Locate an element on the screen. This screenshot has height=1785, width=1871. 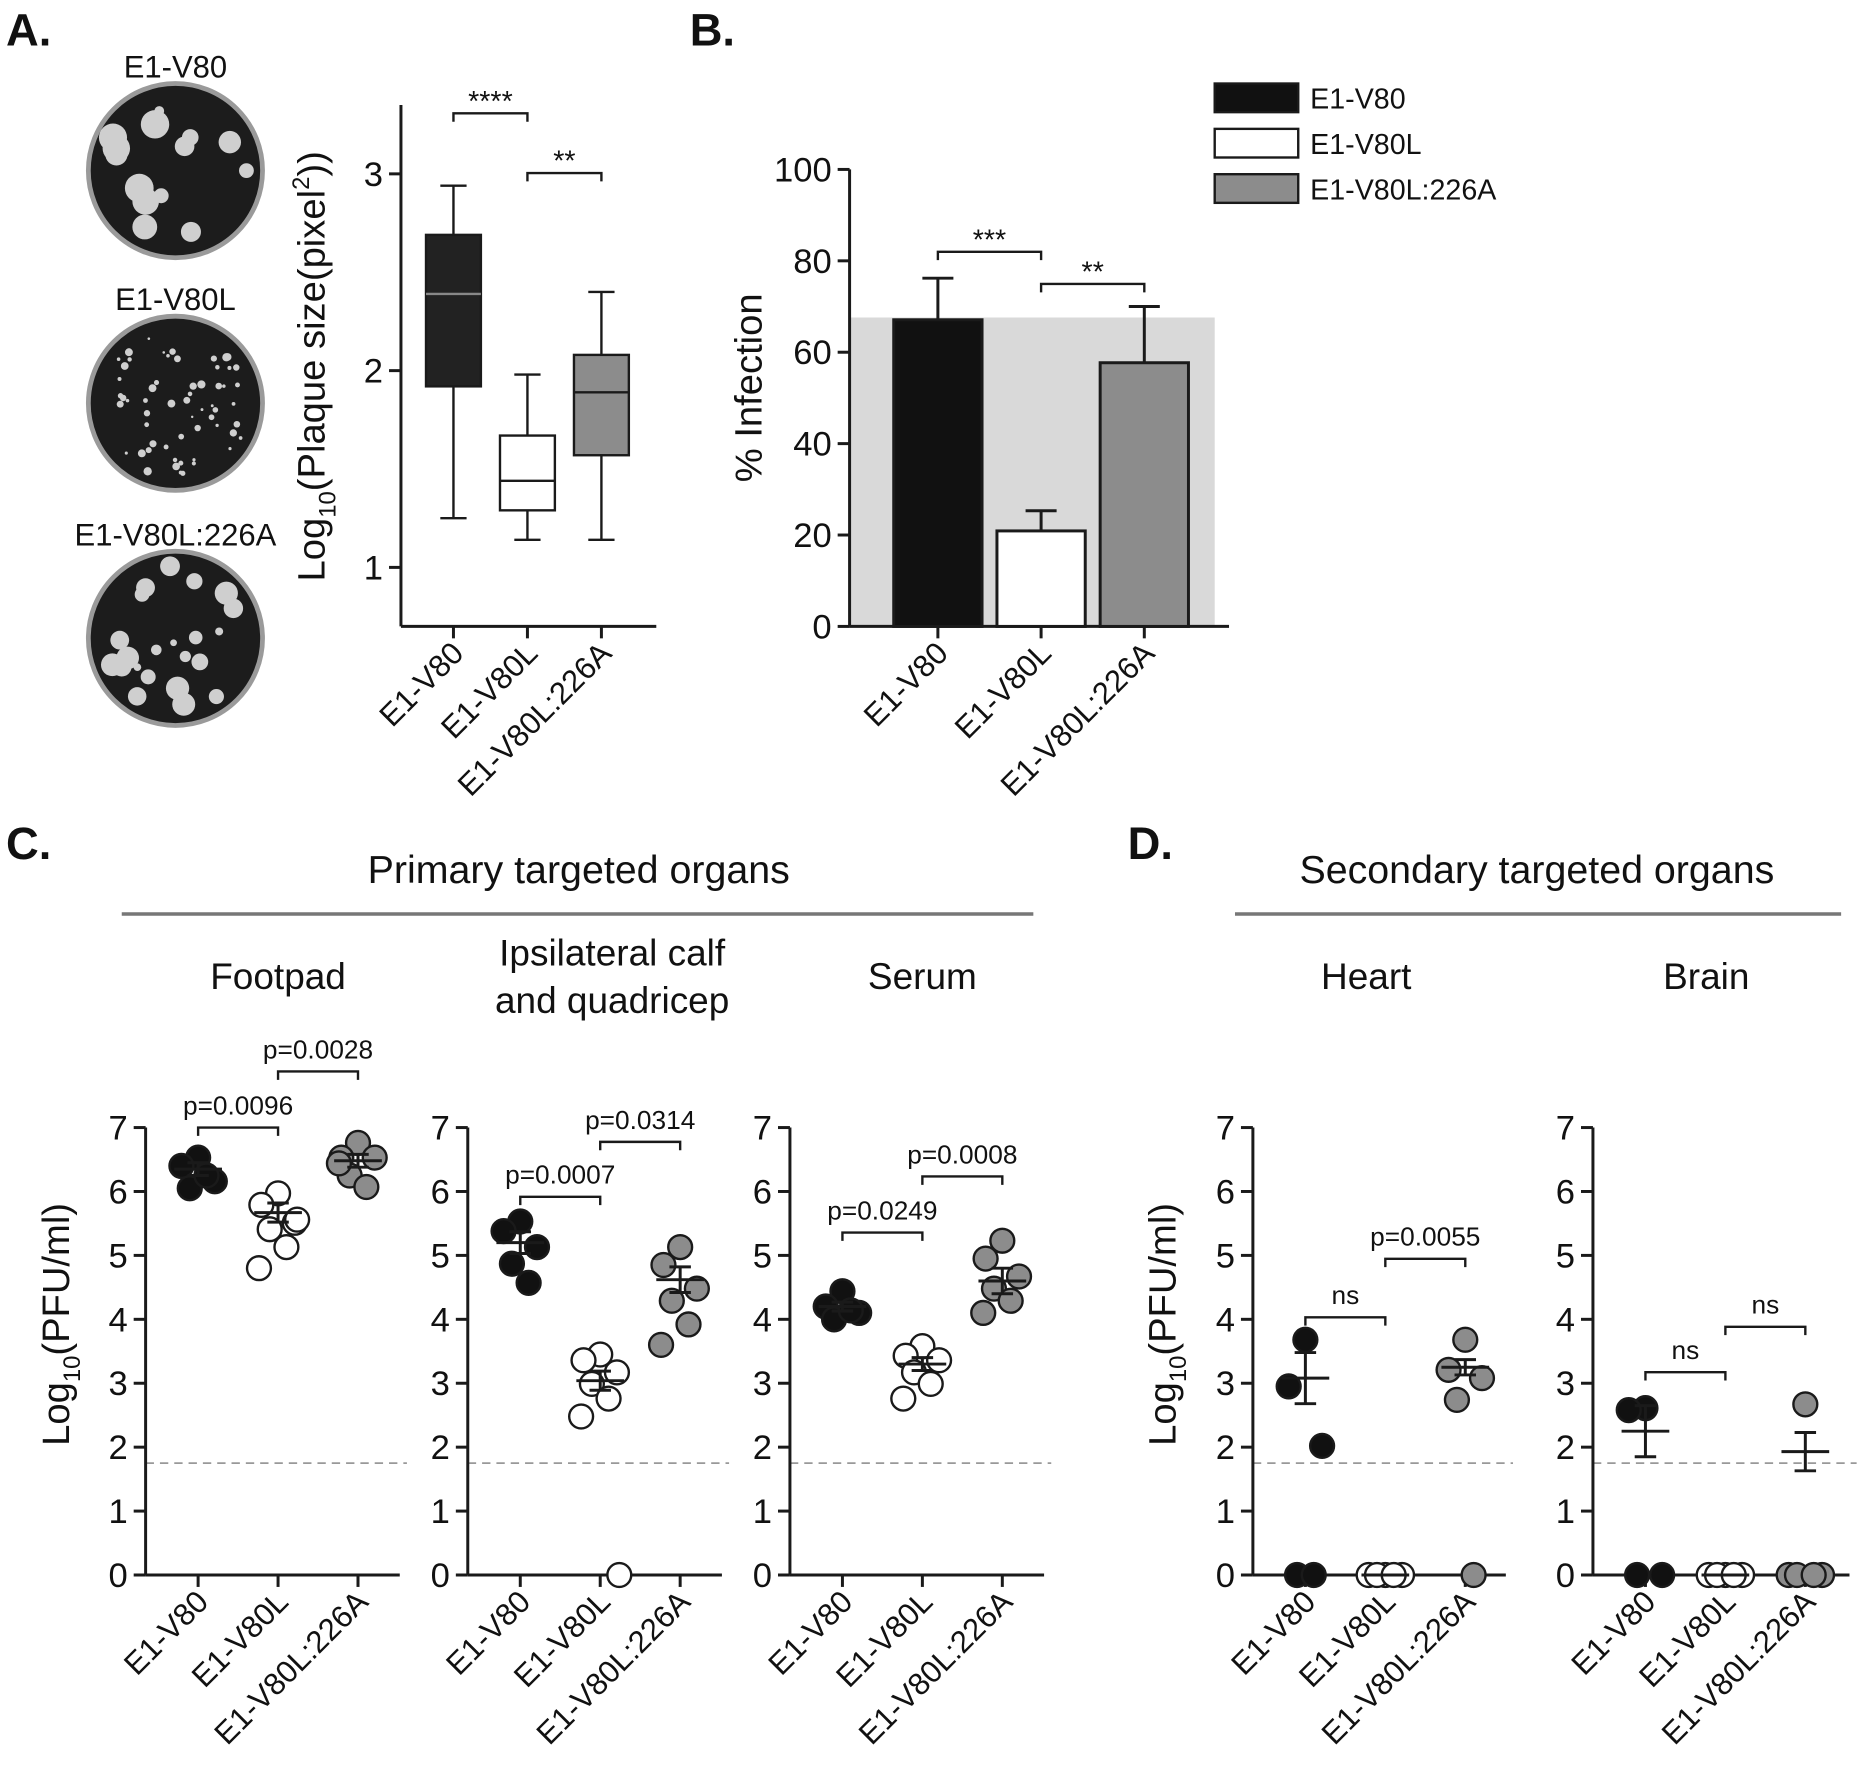
sig-label: p=0.0008 is located at coordinates (962, 1154).